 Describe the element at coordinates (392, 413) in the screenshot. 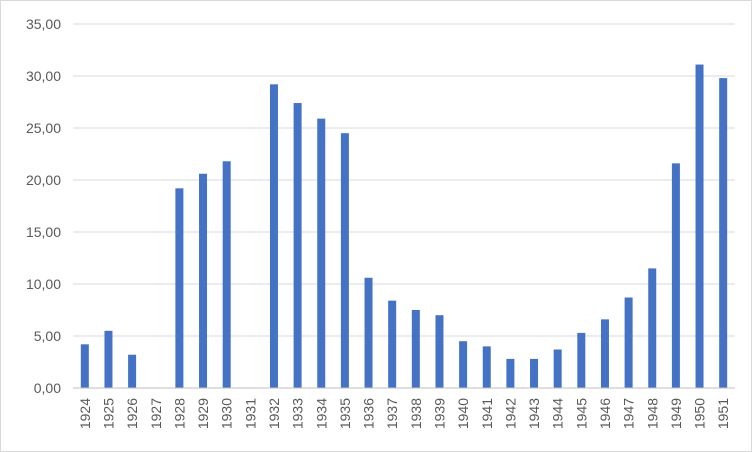

I see `x-tick-label: 1937` at that location.